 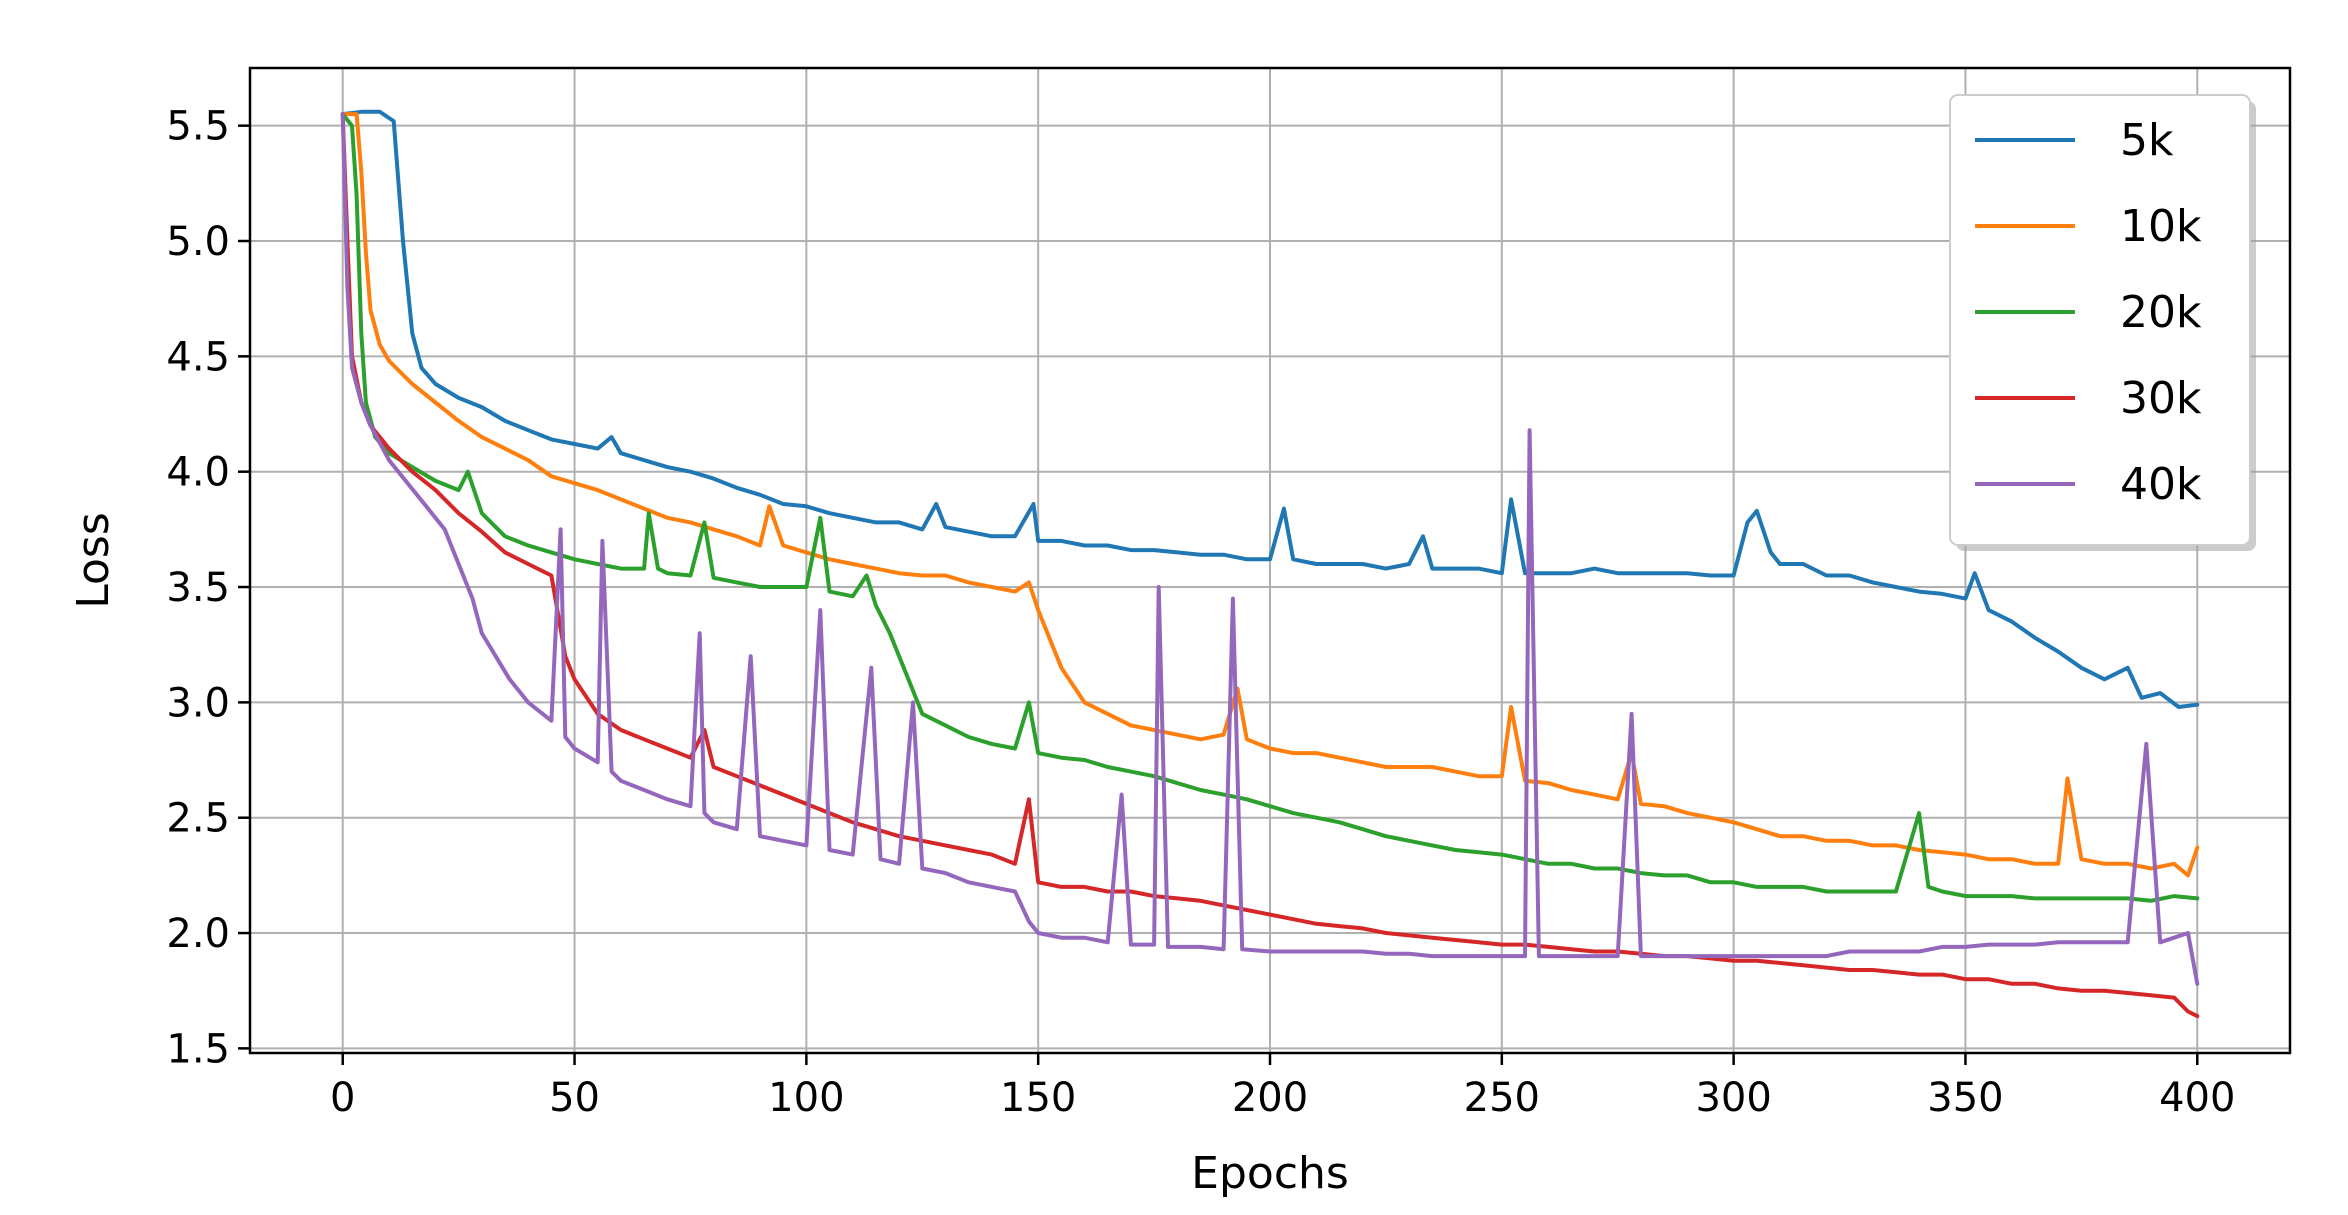 I want to click on y-tick-label: 5.0, so click(x=198, y=242).